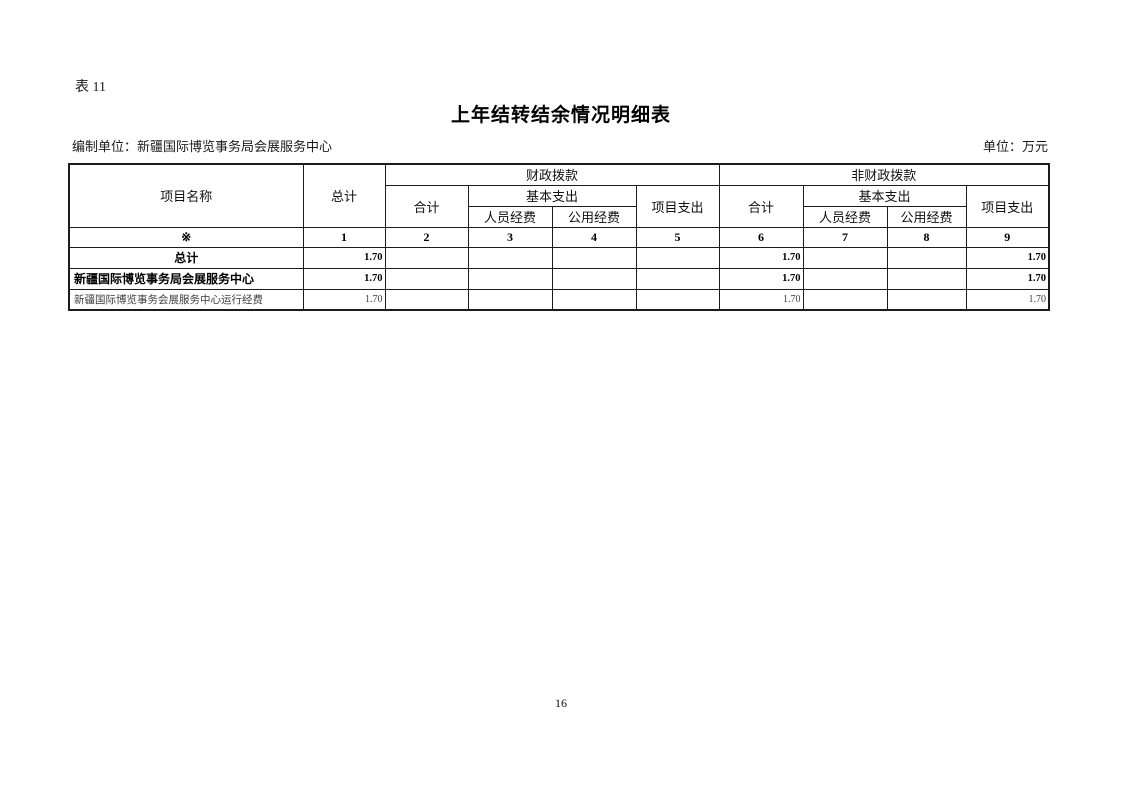 This screenshot has width=1122, height=793. I want to click on prepared-by-label: 编制单位：新疆国际博览事务局会展服务中心, so click(202, 146).